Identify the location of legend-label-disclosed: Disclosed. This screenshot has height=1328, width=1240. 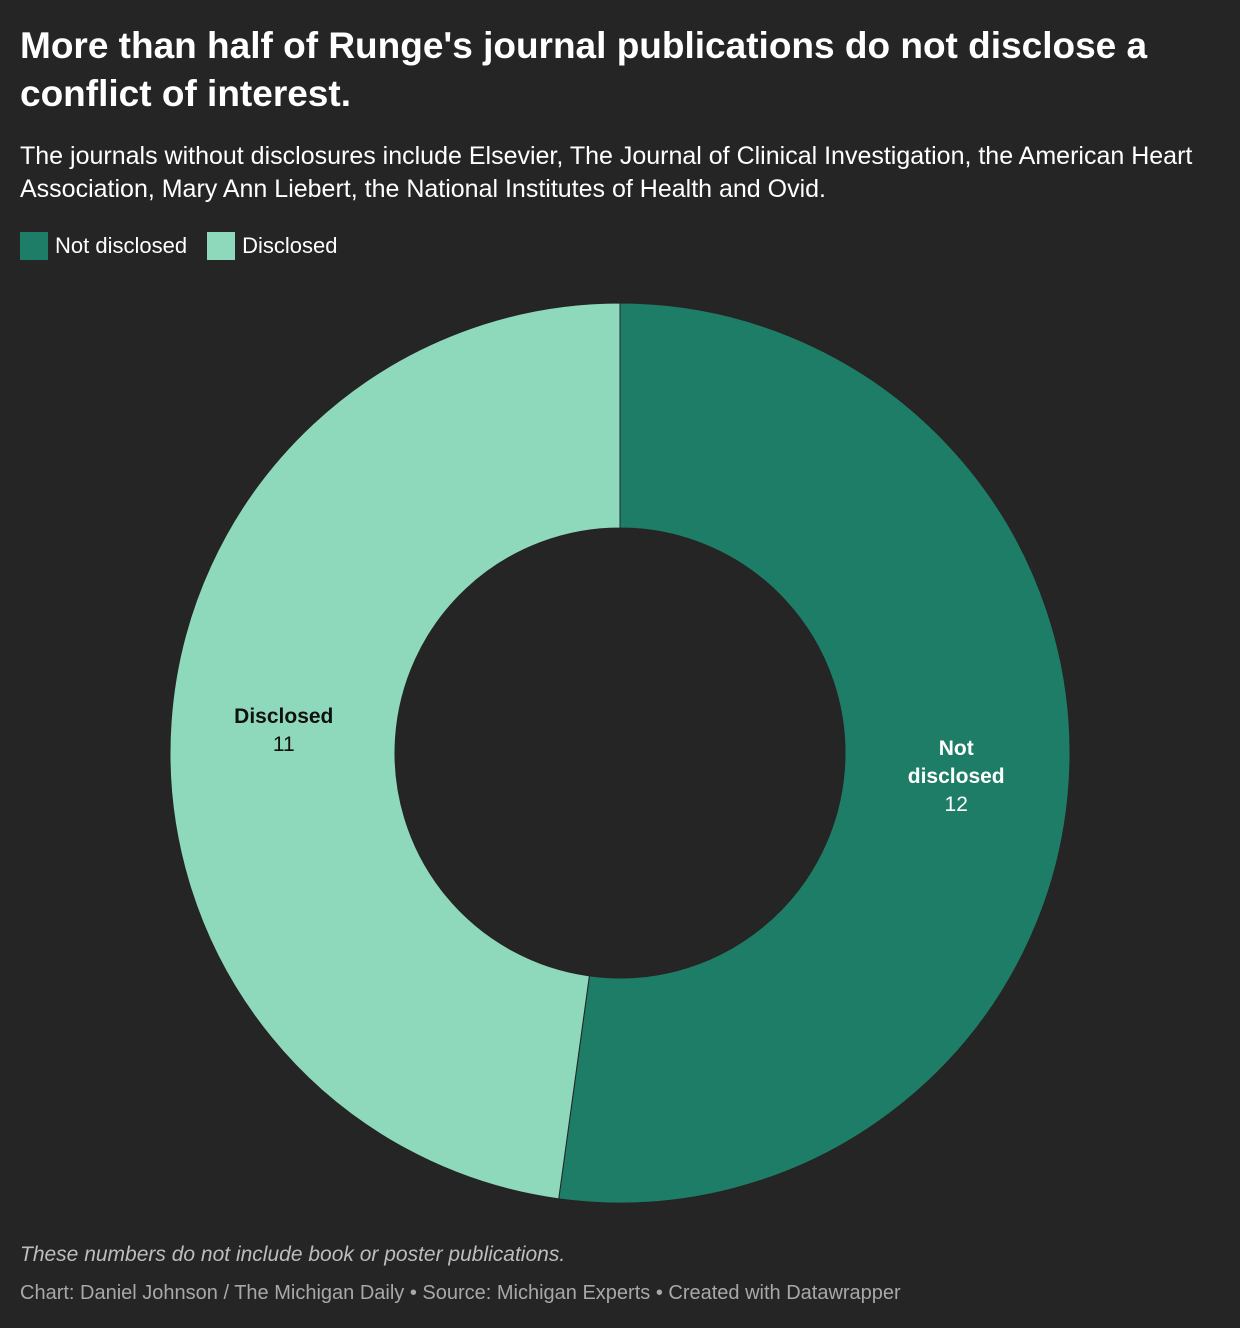
(290, 245).